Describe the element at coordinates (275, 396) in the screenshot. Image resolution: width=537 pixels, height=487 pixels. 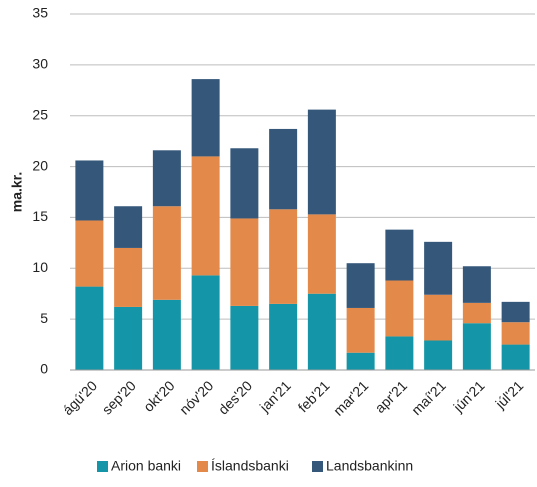
I see `x-tick-label: jan'21` at that location.